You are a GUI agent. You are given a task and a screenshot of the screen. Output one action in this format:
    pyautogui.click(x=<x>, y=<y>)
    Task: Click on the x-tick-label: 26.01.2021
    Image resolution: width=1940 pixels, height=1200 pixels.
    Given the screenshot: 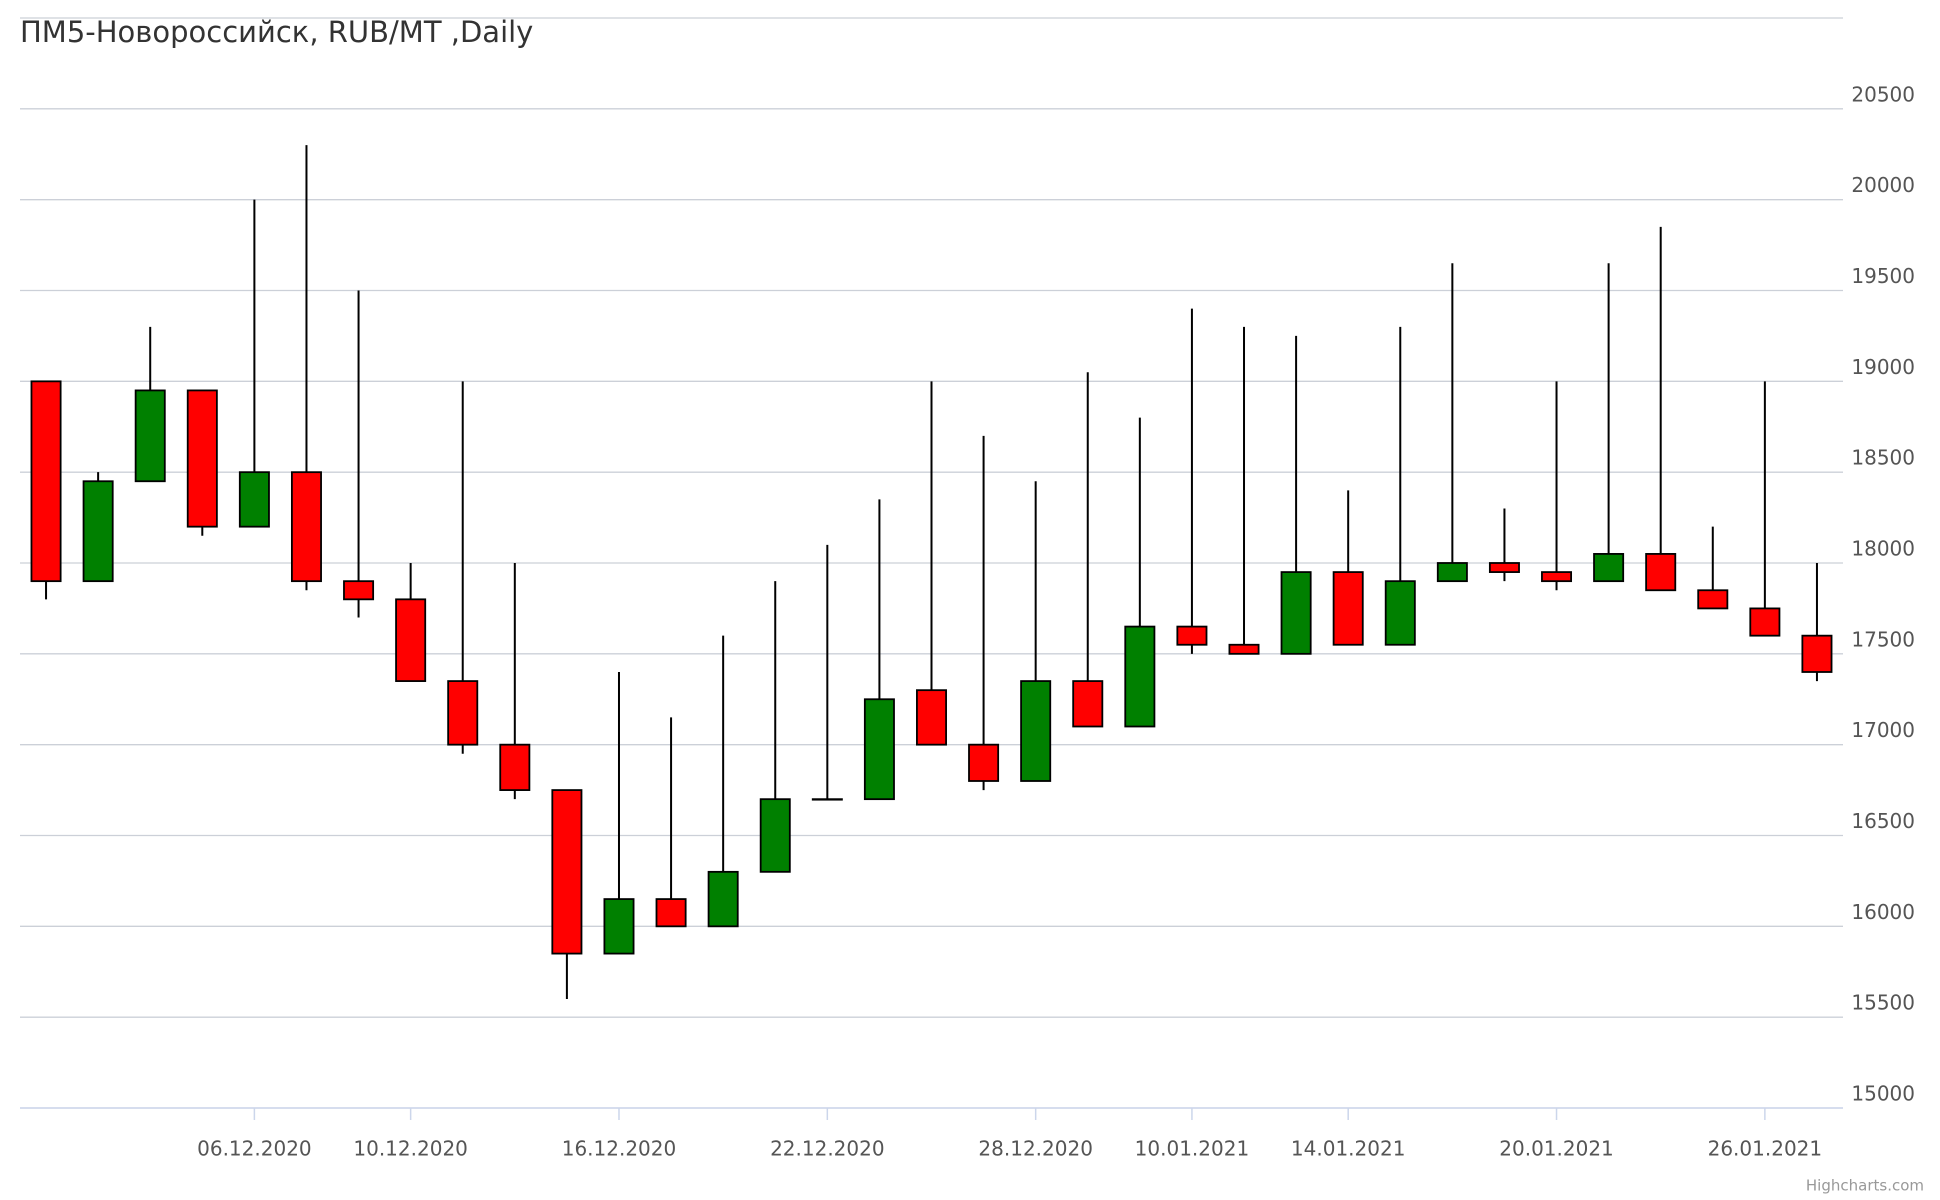 What is the action you would take?
    pyautogui.click(x=1765, y=1149)
    